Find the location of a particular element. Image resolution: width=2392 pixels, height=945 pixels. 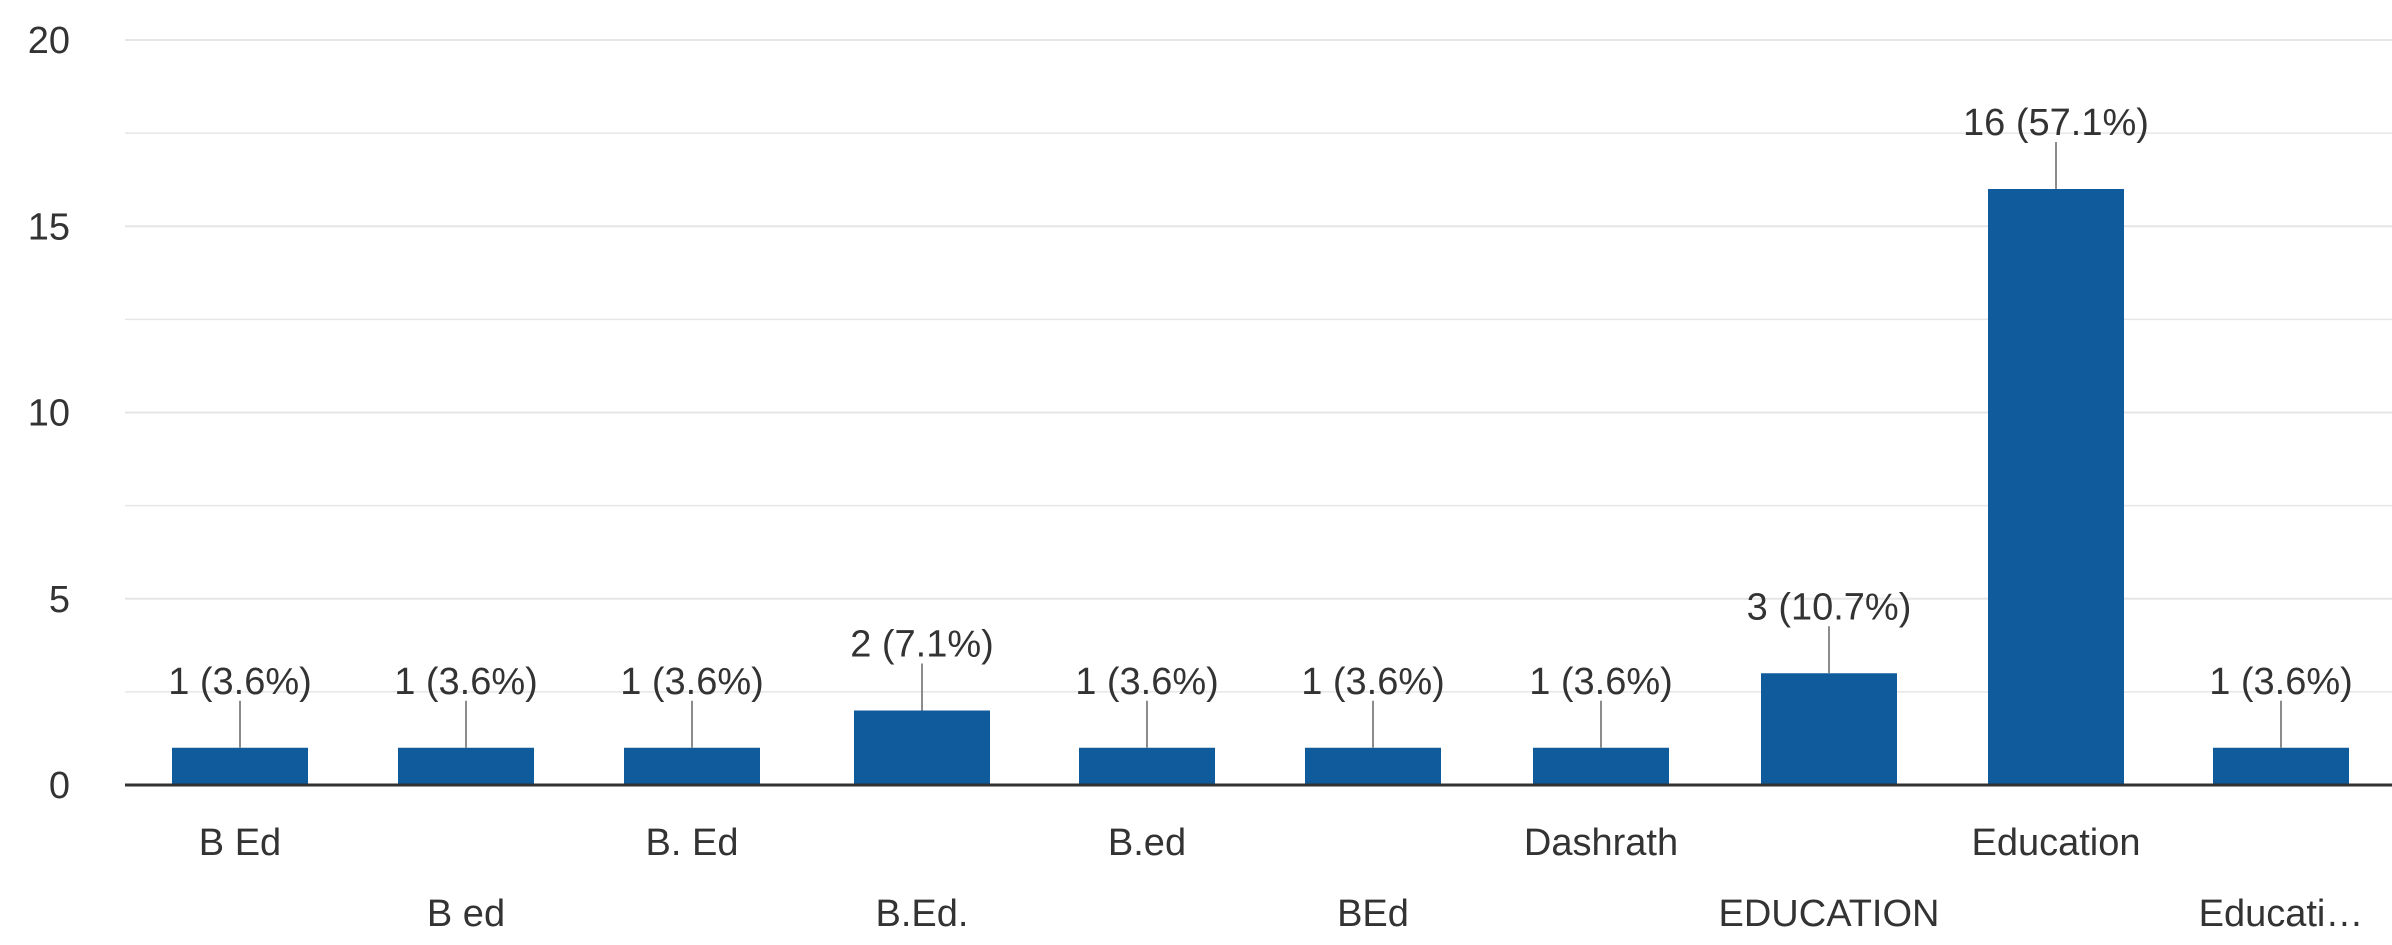

x-category-label: B Ed is located at coordinates (240, 843).